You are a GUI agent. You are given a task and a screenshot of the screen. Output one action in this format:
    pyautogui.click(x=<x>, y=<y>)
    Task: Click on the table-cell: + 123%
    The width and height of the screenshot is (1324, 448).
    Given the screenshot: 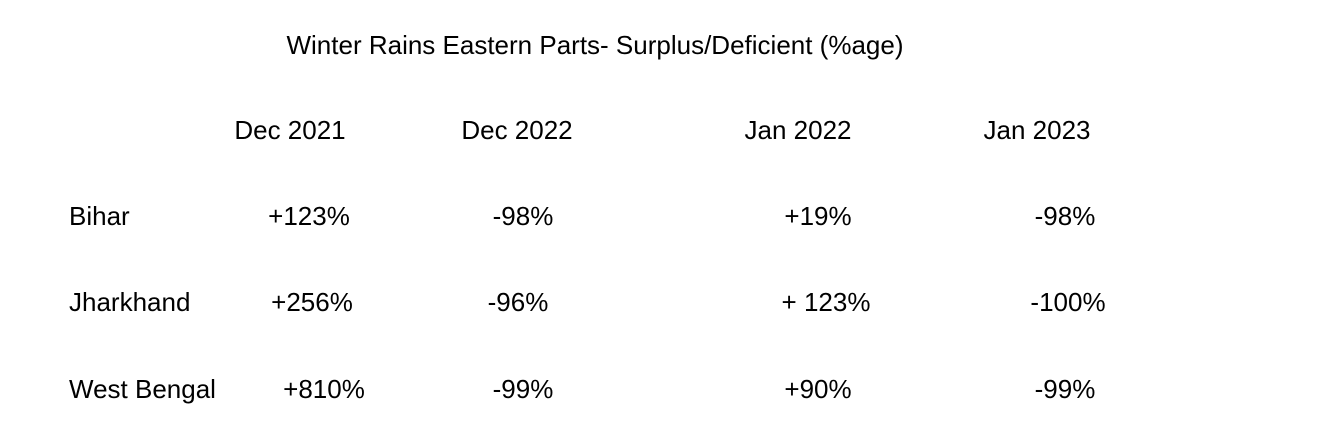 What is the action you would take?
    pyautogui.click(x=826, y=302)
    